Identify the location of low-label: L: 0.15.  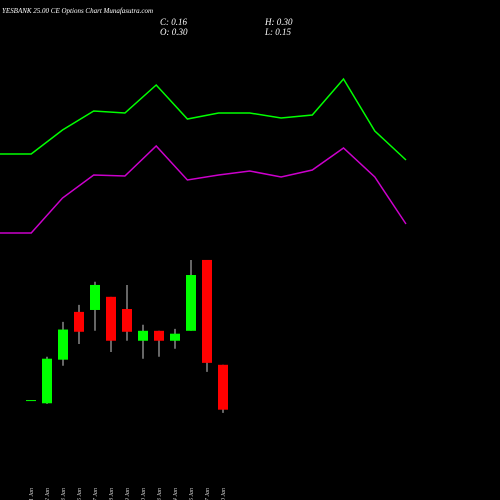
(278, 32).